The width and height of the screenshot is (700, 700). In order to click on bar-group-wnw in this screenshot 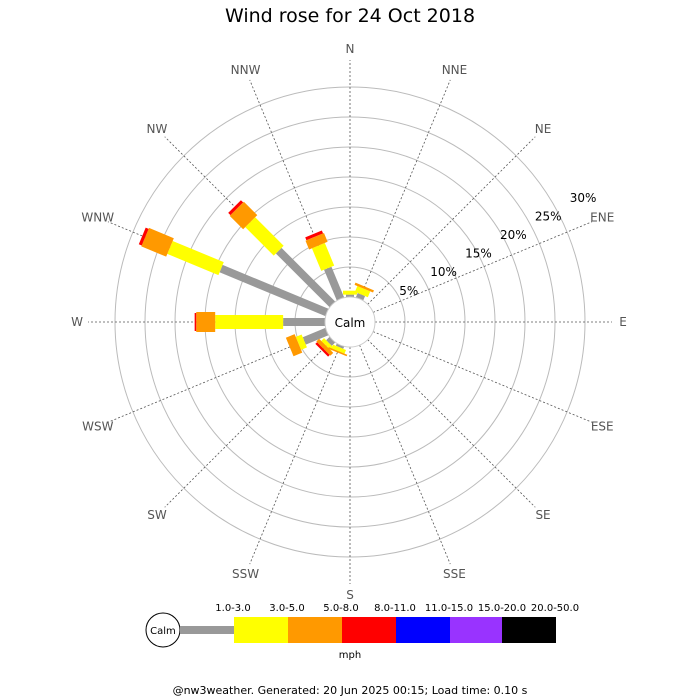, I will do `click(233, 272)`.